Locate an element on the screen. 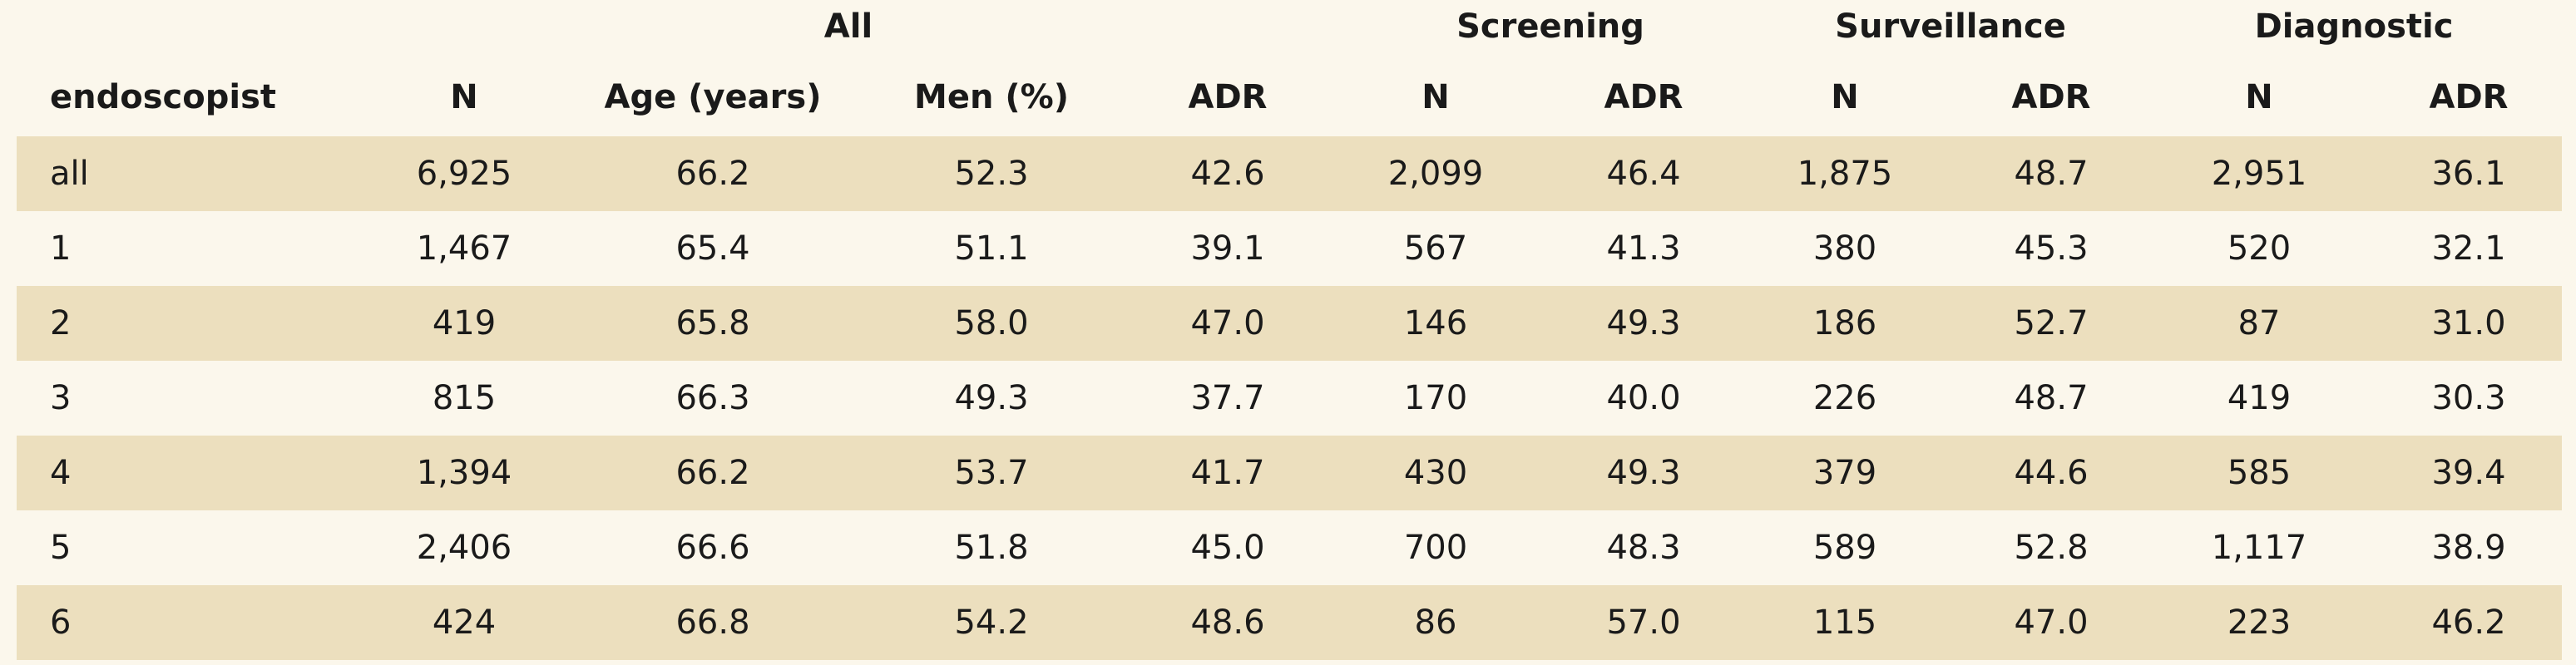 The width and height of the screenshot is (2576, 665). table-cell: 42.6 is located at coordinates (1227, 174).